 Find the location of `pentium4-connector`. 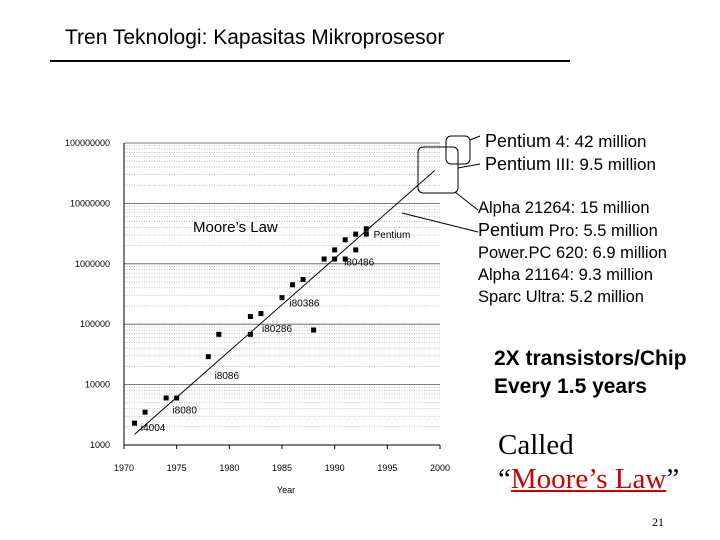

pentium4-connector is located at coordinates (475, 138).